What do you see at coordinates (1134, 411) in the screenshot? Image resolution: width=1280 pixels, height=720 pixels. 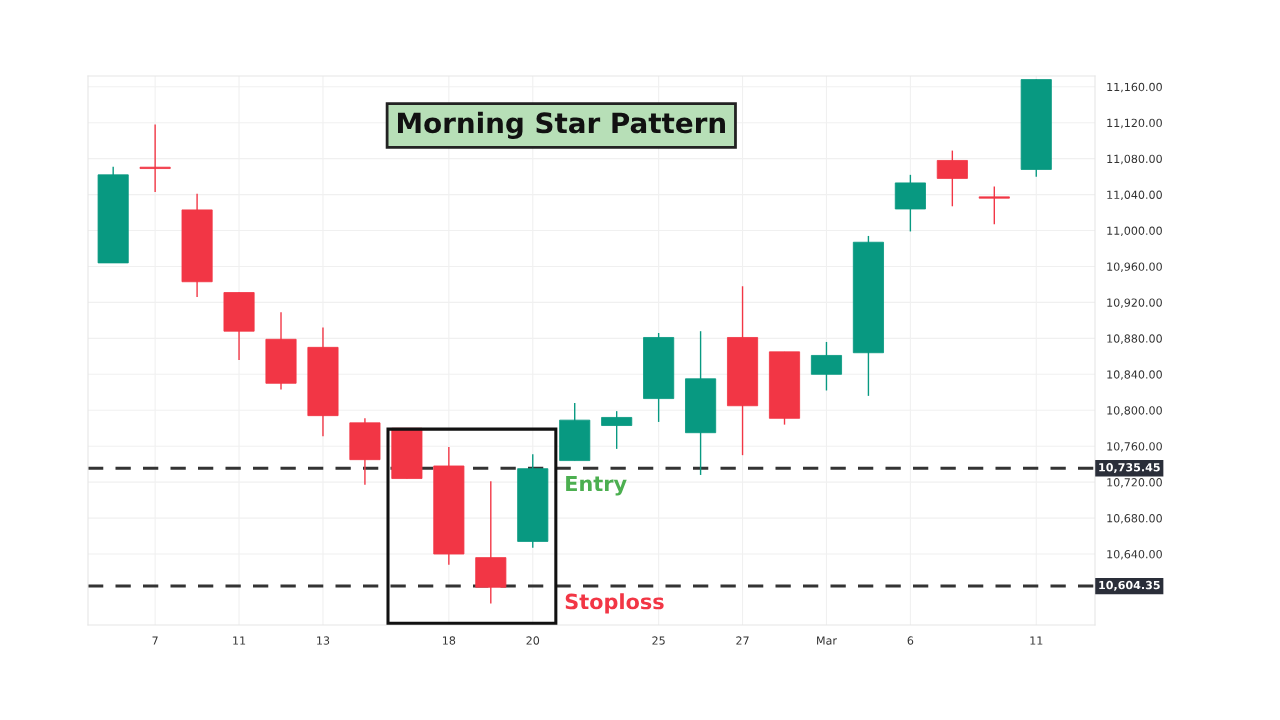 I see `y-tick-label: 10,800.00` at bounding box center [1134, 411].